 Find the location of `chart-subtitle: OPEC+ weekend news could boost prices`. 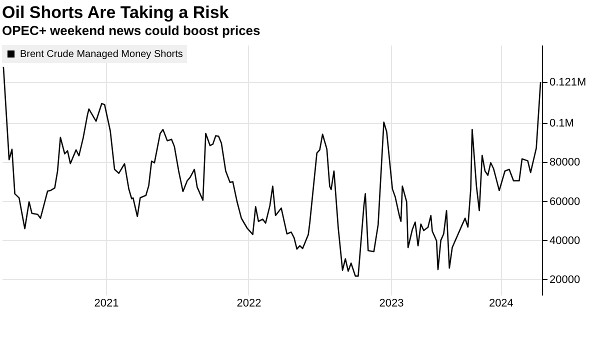

chart-subtitle: OPEC+ weekend news could boost prices is located at coordinates (131, 30).